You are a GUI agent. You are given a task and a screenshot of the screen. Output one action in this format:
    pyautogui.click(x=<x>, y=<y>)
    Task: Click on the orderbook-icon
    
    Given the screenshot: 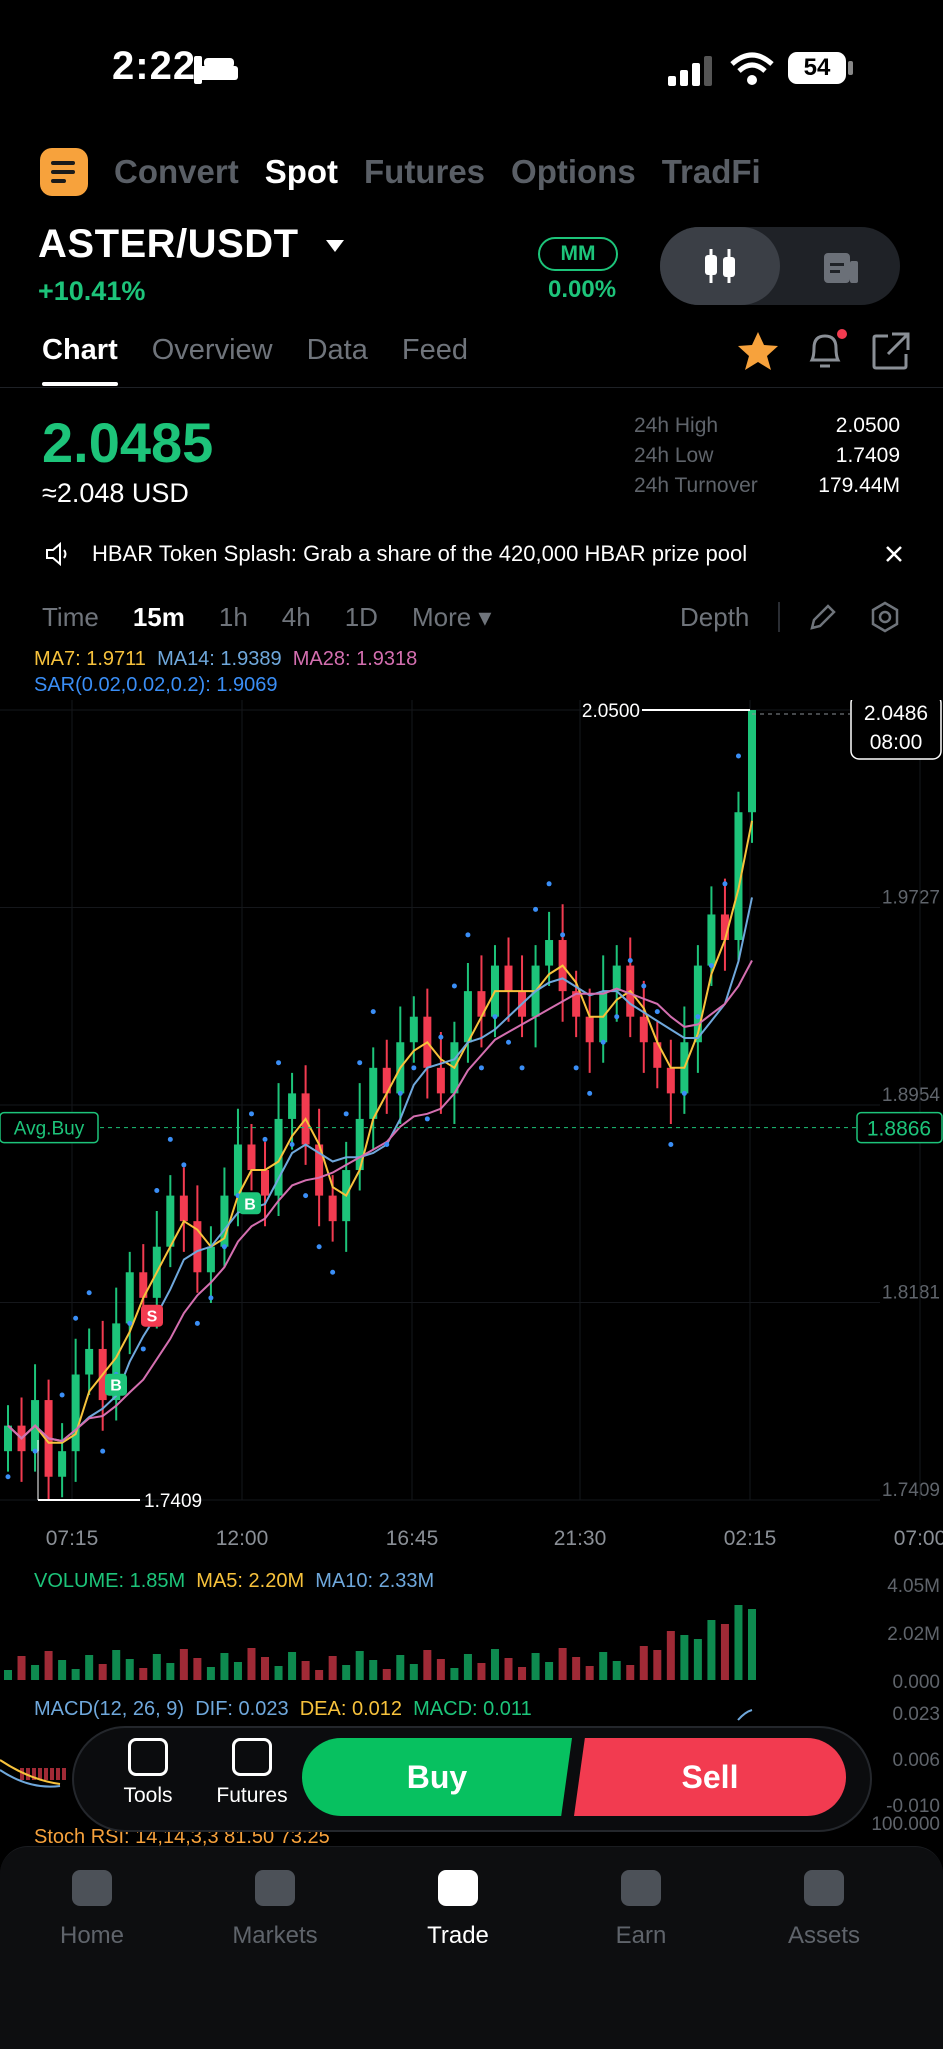 What is the action you would take?
    pyautogui.click(x=840, y=267)
    